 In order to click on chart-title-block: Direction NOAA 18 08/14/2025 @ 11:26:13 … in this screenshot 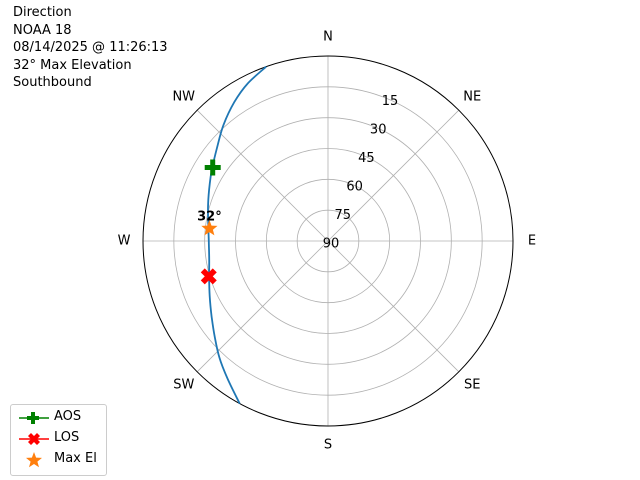, I will do `click(90, 48)`.